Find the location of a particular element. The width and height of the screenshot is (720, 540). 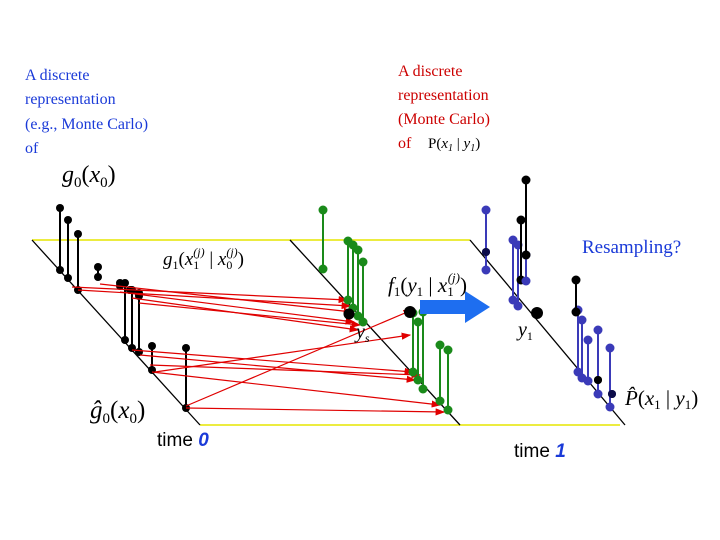

time0-label: time 0 is located at coordinates (183, 440).